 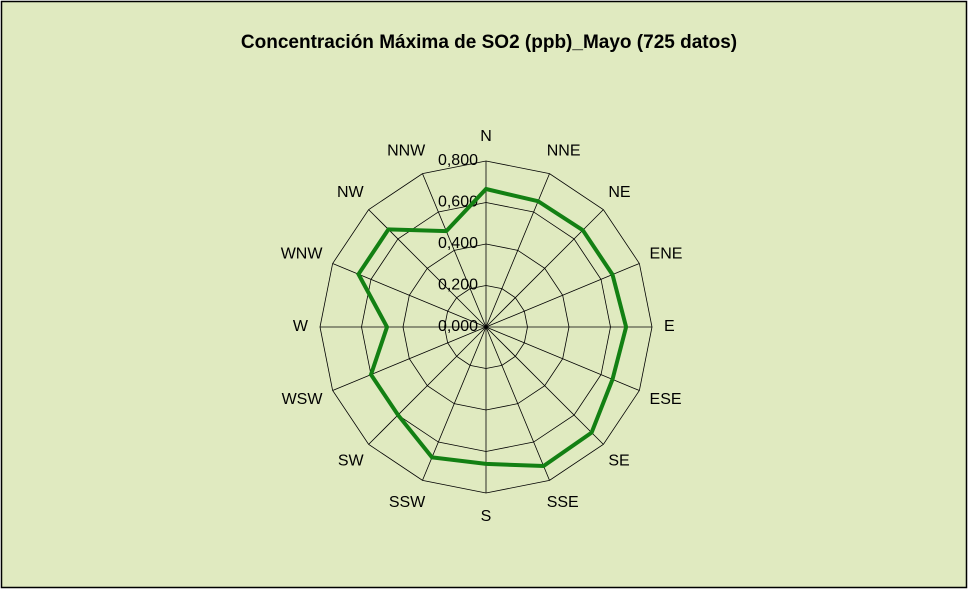 I want to click on category-label: SSW, so click(x=407, y=502).